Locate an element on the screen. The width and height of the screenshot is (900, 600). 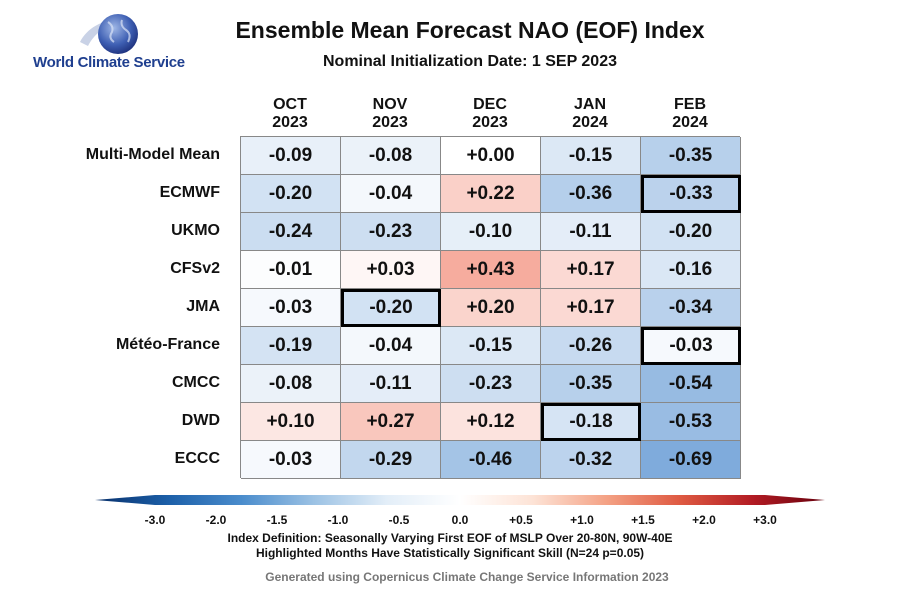
world-climate-service-logo: World Climate Service is located at coordinates (110, 42).